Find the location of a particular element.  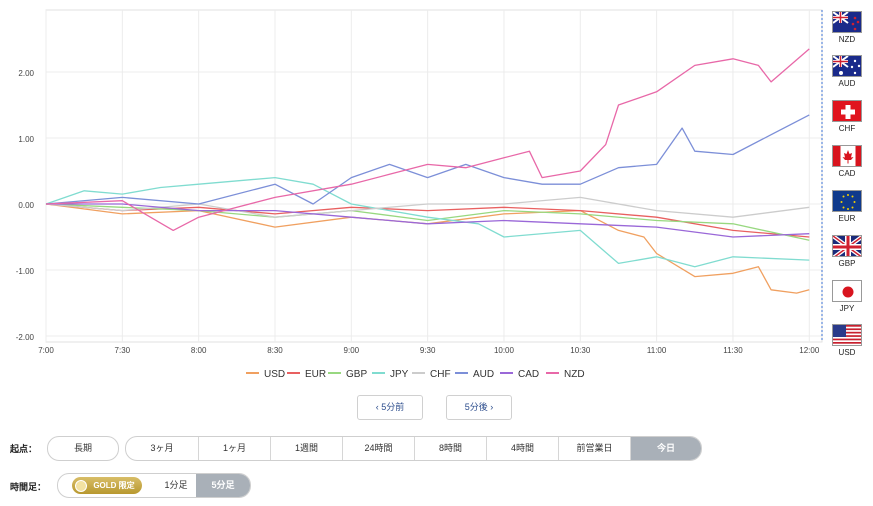

x-tick-label: 12:00 is located at coordinates (809, 350).